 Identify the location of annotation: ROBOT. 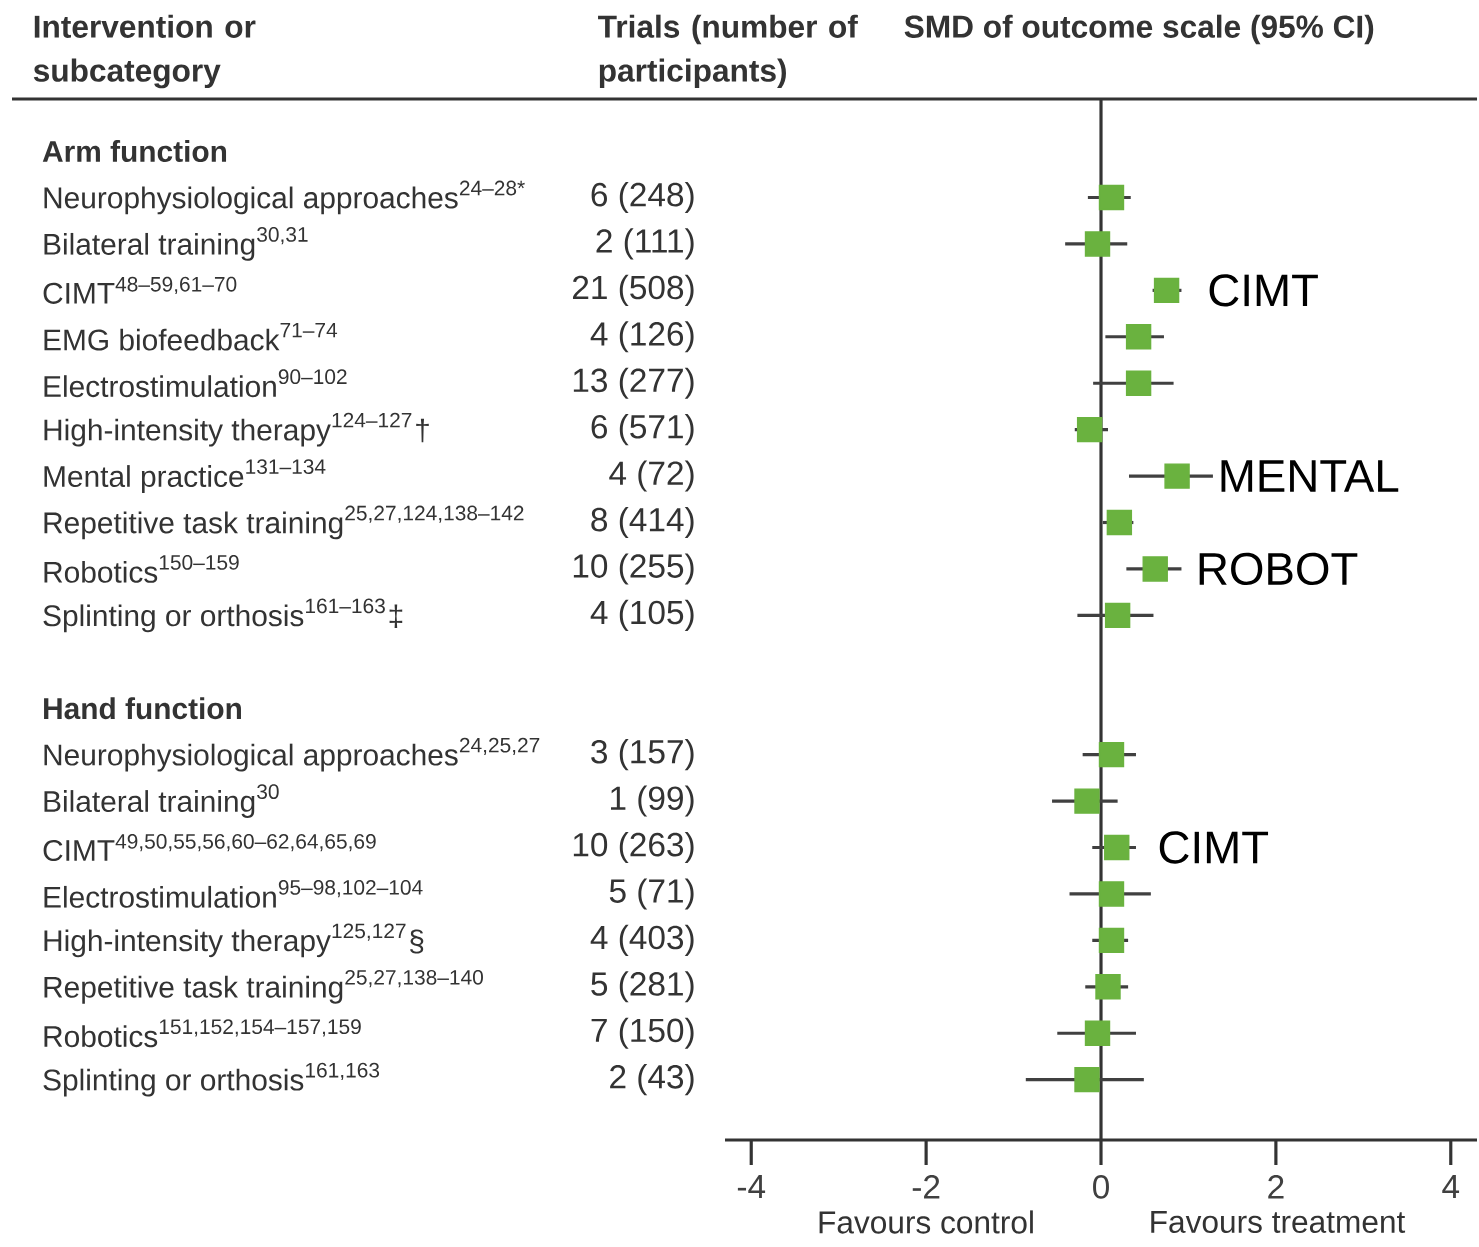
(1278, 569).